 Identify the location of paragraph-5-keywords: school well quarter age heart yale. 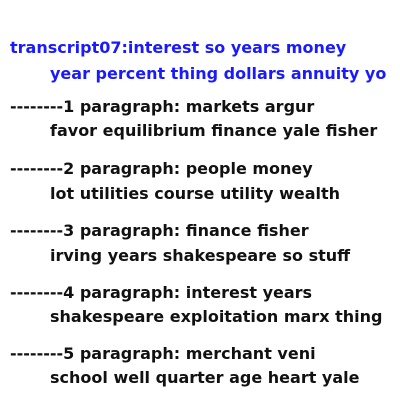
(205, 377).